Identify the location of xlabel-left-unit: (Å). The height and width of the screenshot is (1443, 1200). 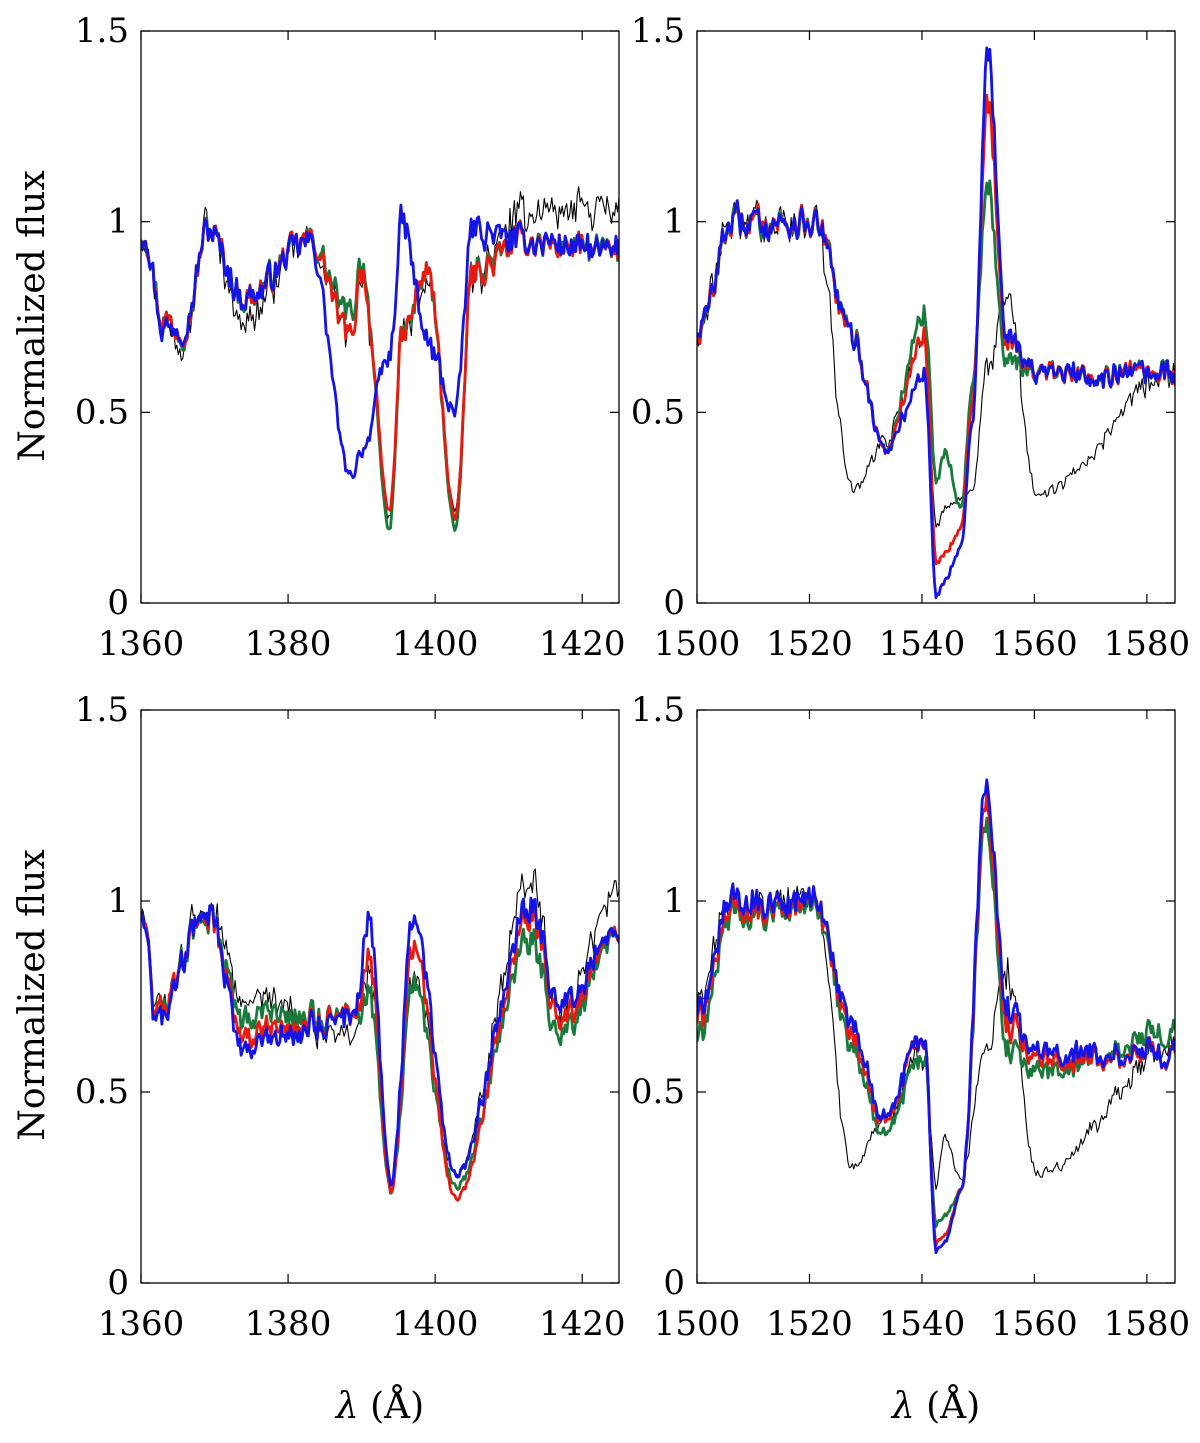
(392, 1406).